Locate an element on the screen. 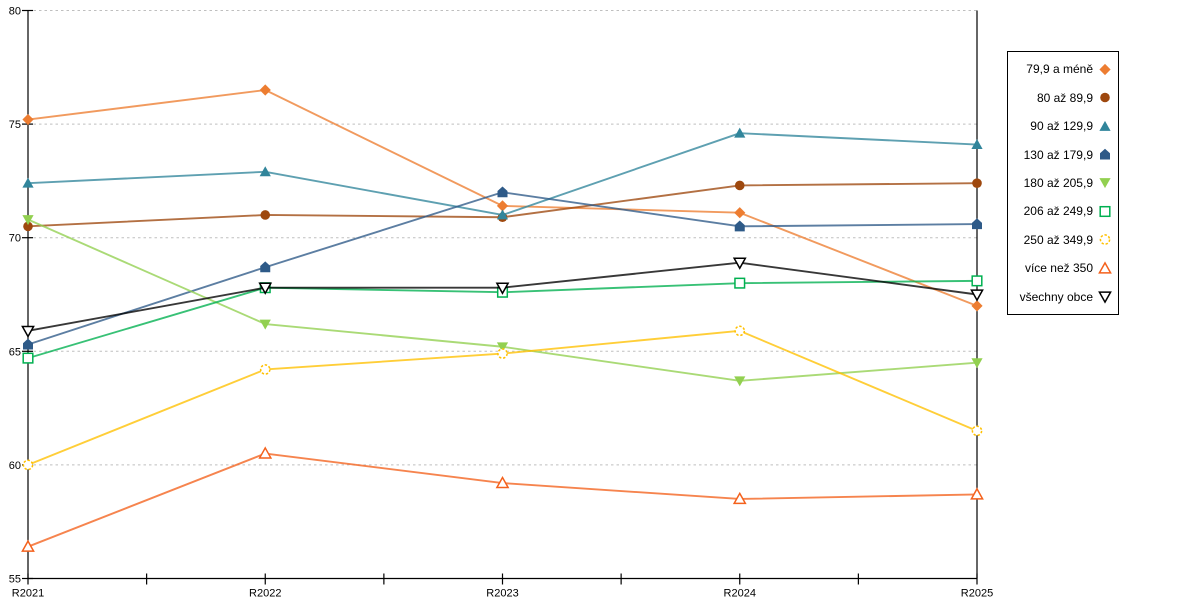  legend-item: 180 až 205,9 is located at coordinates (1063, 182).